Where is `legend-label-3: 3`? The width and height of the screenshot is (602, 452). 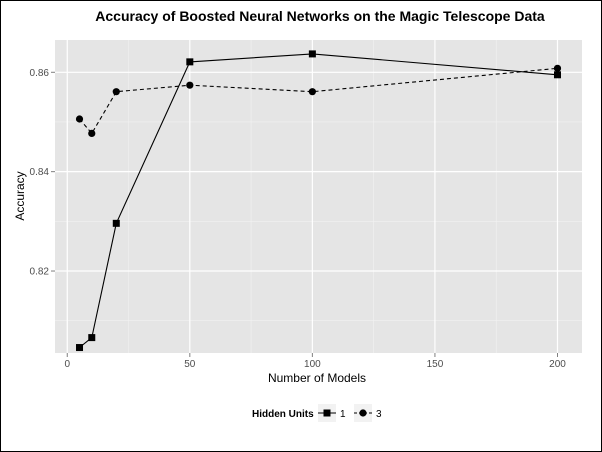
legend-label-3: 3 is located at coordinates (379, 414).